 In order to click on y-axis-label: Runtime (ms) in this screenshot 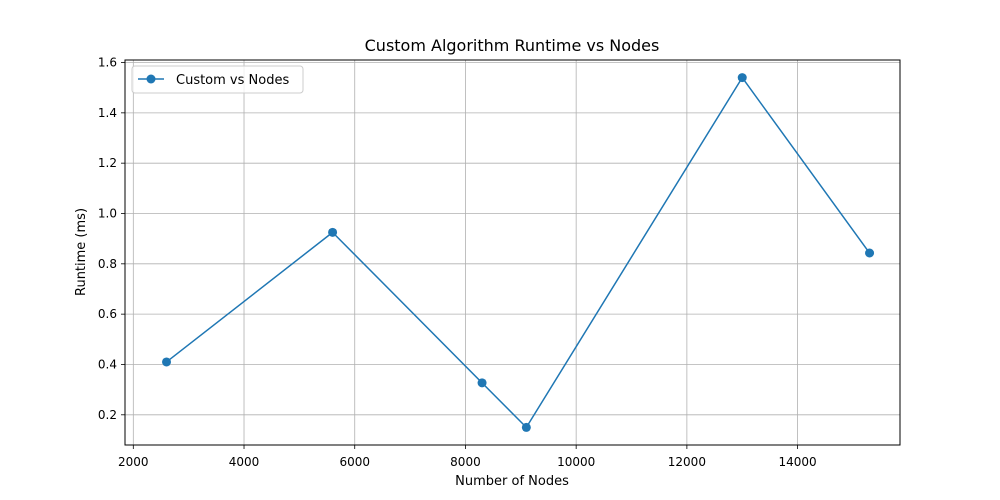, I will do `click(81, 252)`.